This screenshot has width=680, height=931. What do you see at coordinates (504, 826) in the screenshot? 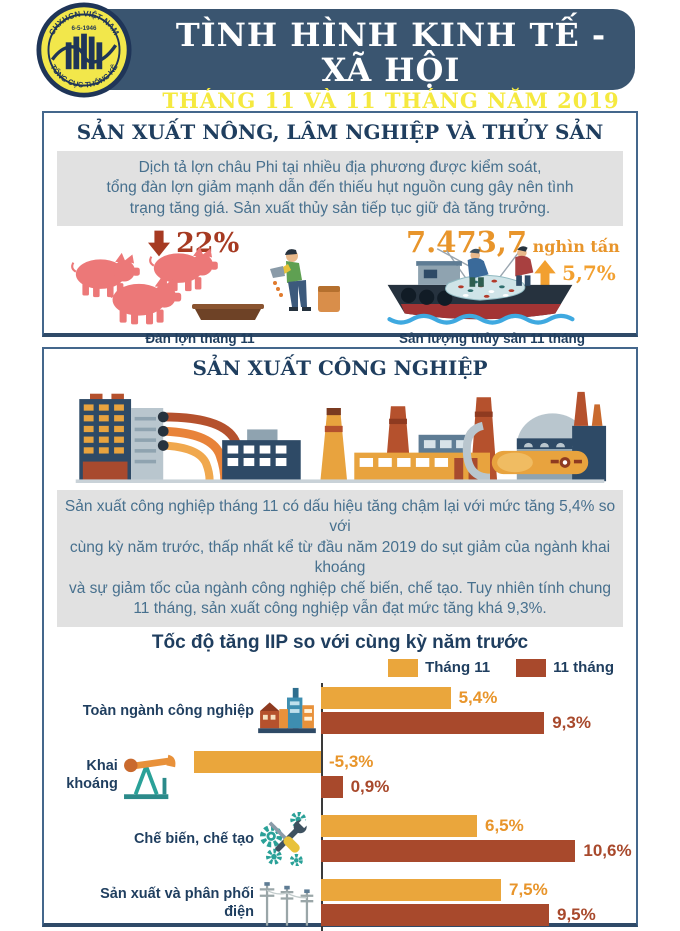
I see `chart-value-label: 6,5%` at bounding box center [504, 826].